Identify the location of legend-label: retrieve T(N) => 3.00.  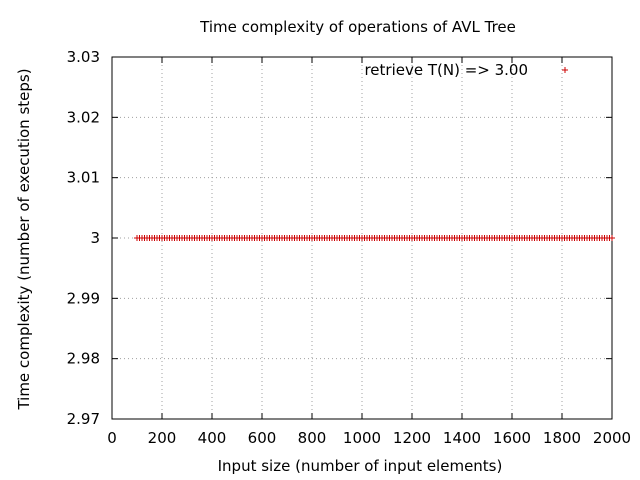
(446, 70).